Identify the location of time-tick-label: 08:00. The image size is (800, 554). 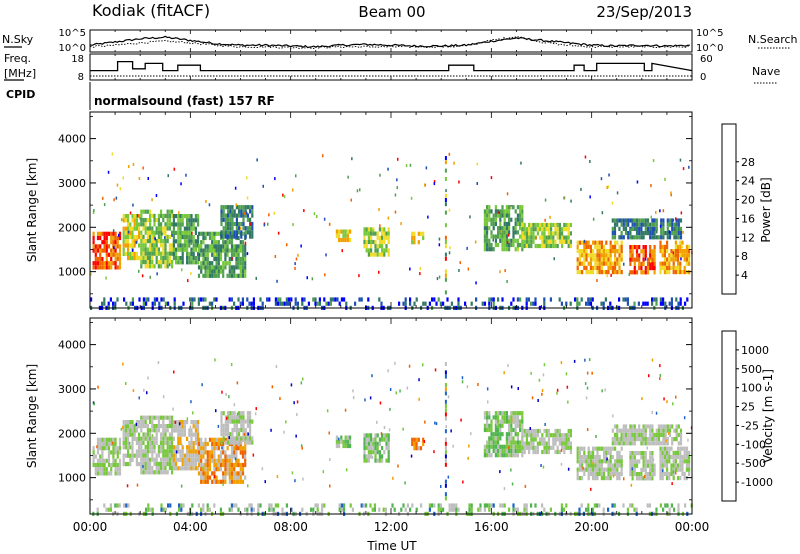
(290, 527).